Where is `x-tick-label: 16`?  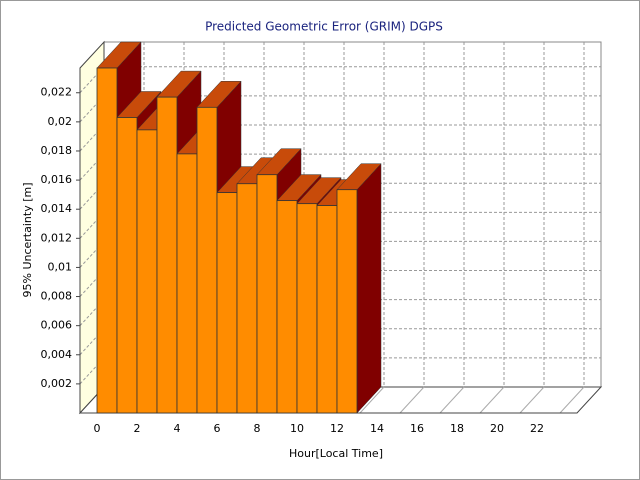 x-tick-label: 16 is located at coordinates (417, 428).